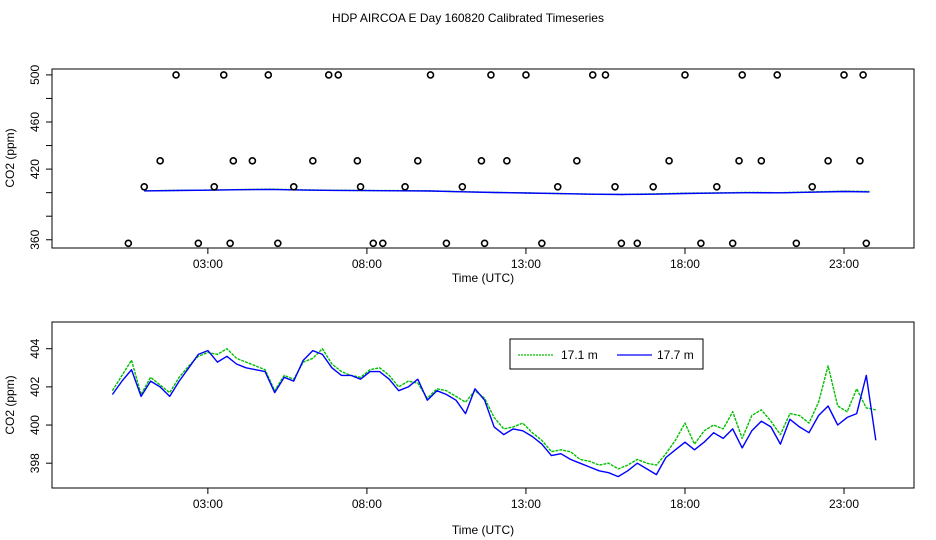 The height and width of the screenshot is (540, 936). Describe the element at coordinates (40, 157) in the screenshot. I see `y-axis: 360 420 460 500` at that location.